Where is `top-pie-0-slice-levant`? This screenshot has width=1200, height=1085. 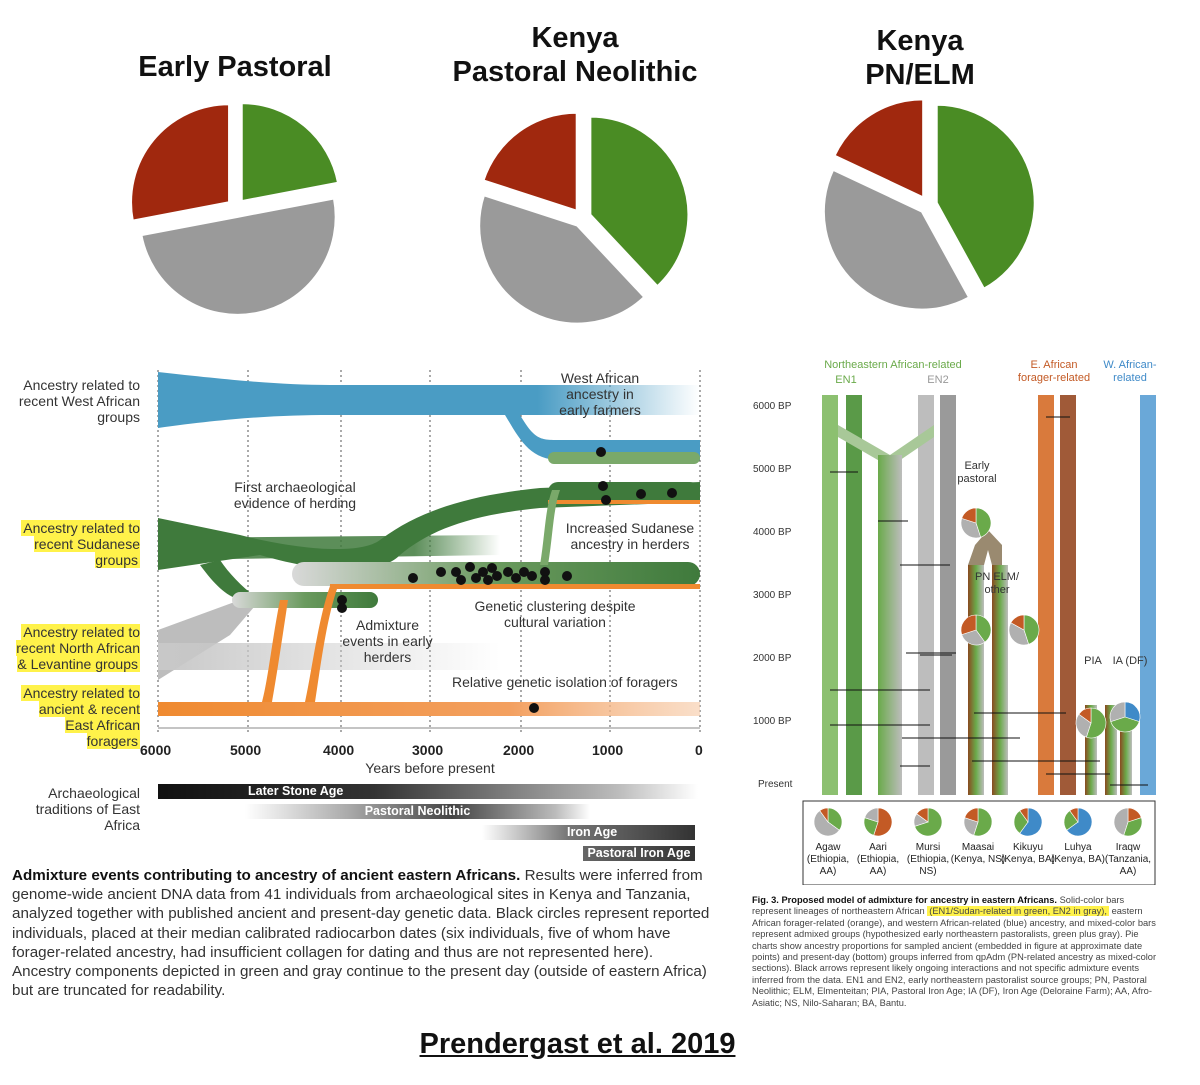 top-pie-0-slice-levant is located at coordinates (238, 256).